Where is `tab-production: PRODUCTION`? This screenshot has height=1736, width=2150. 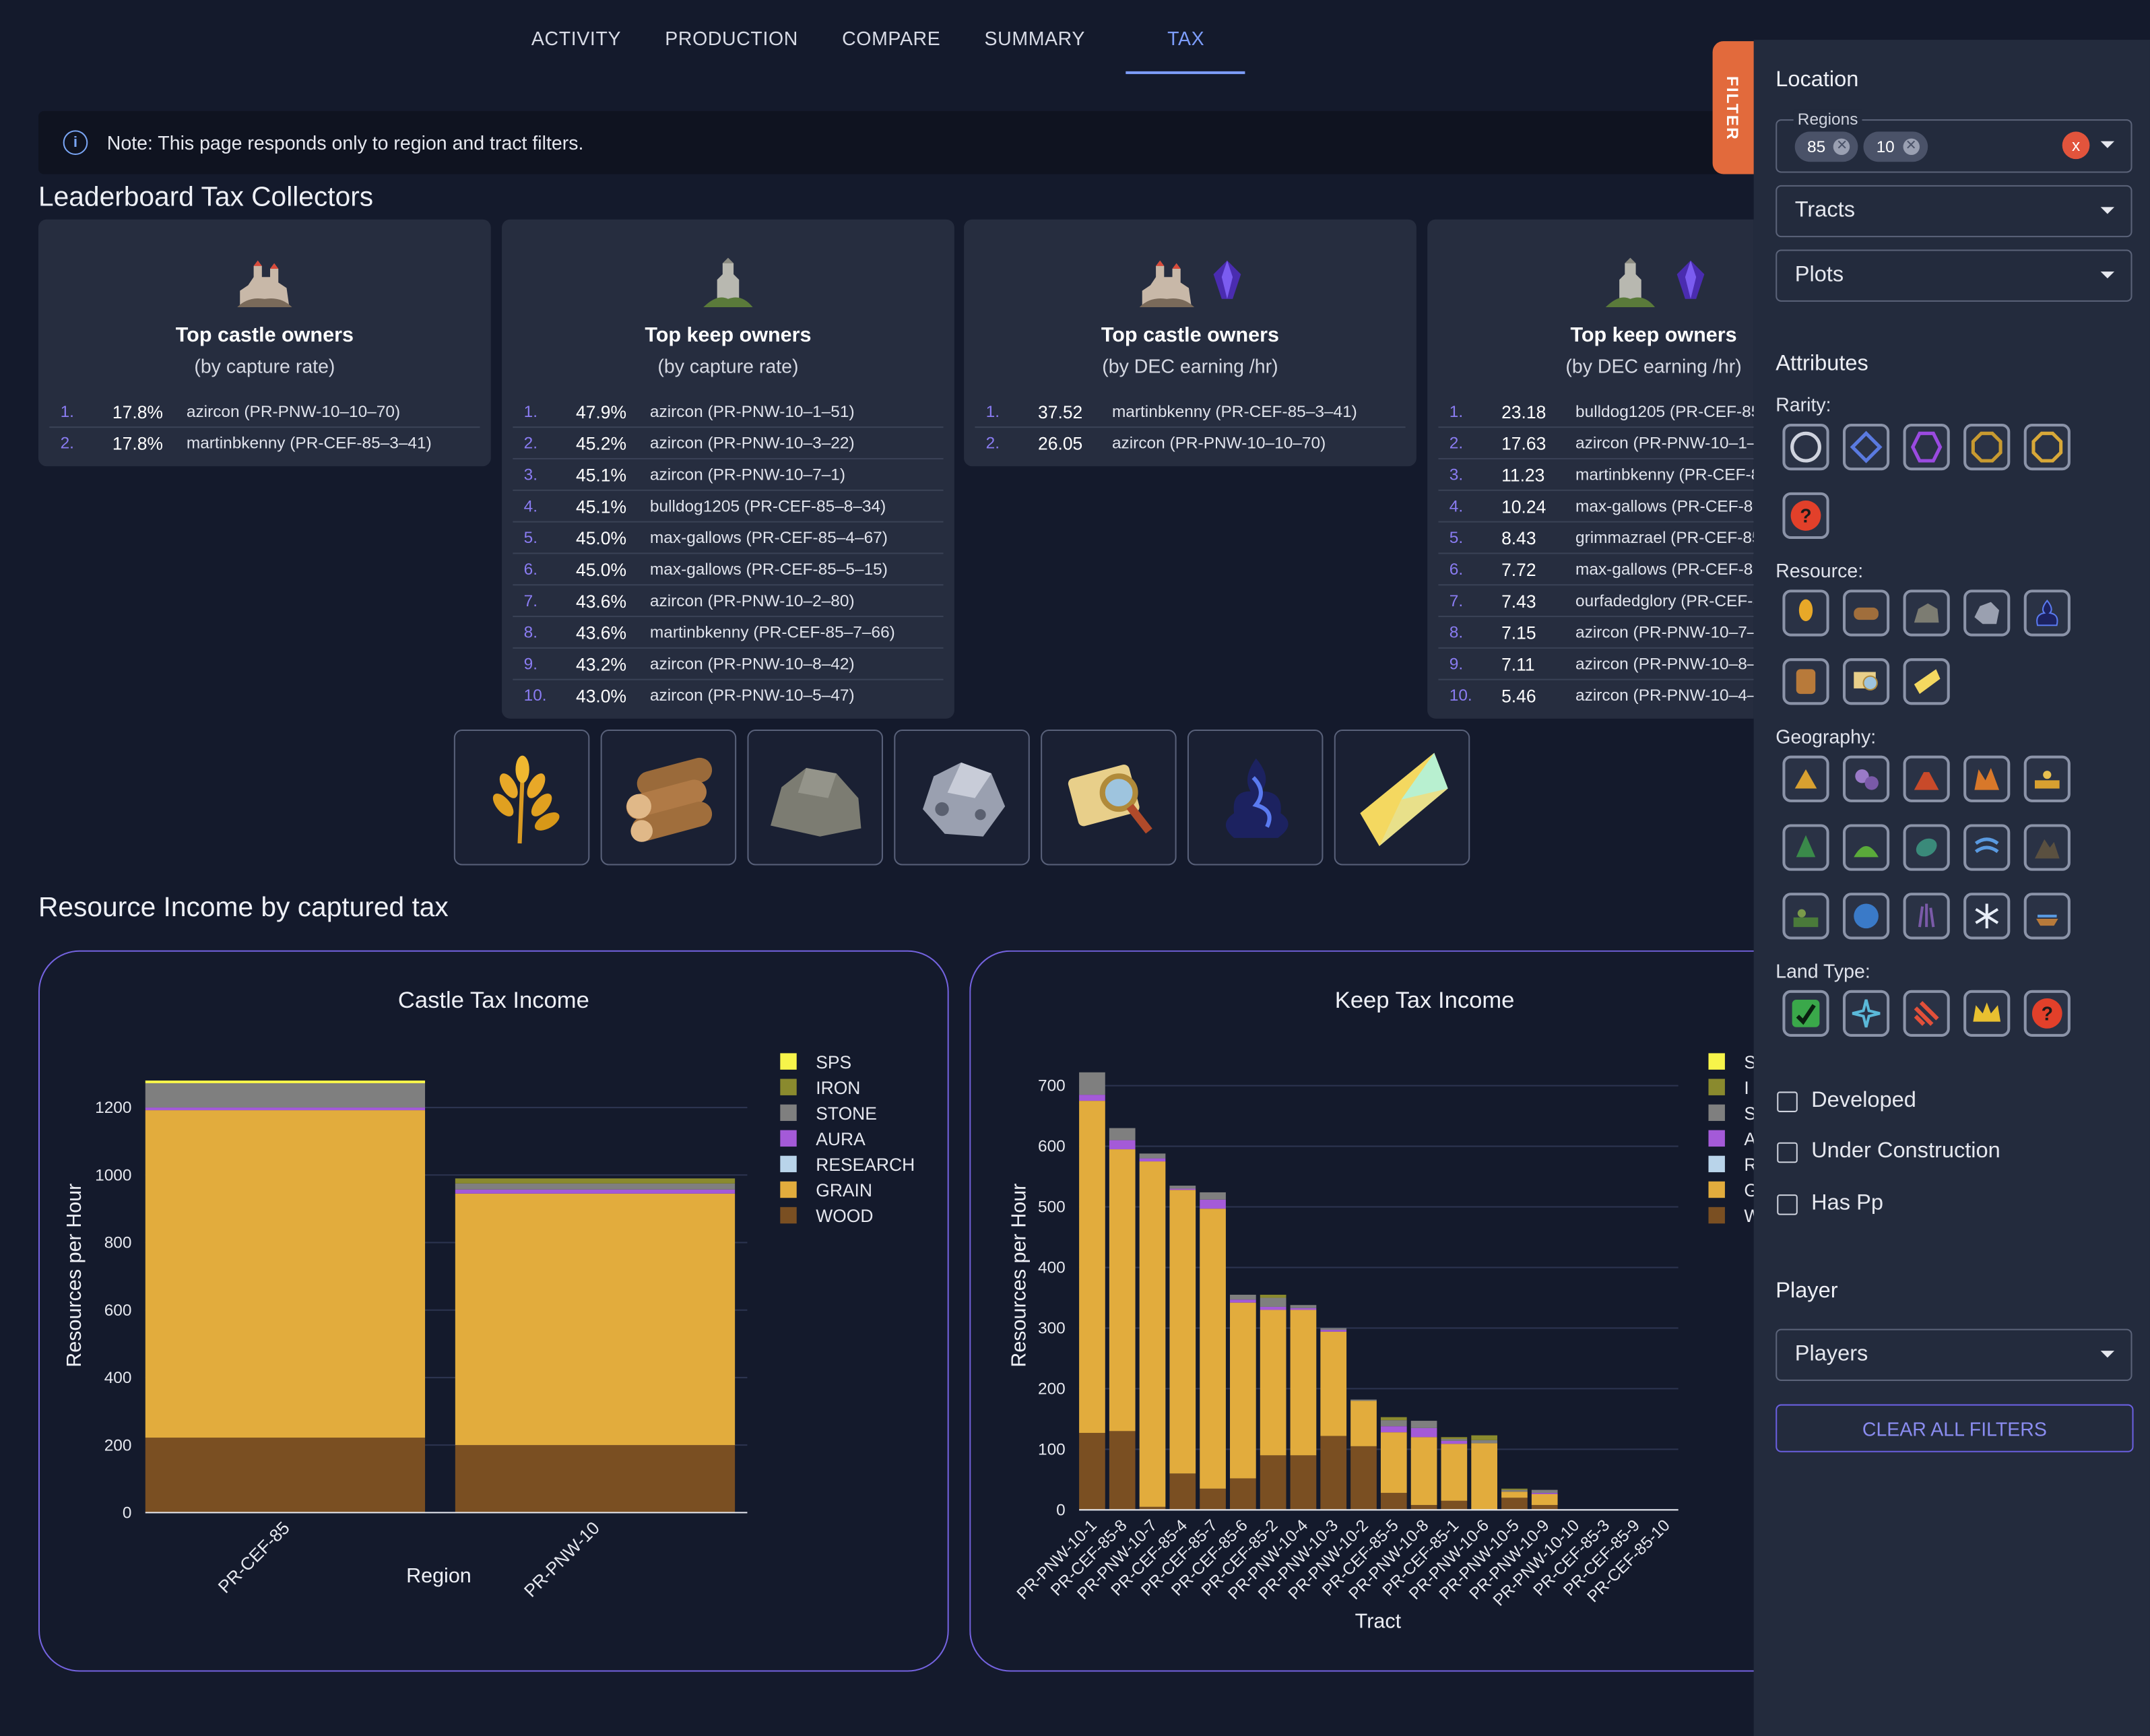
tab-production: PRODUCTION is located at coordinates (731, 38).